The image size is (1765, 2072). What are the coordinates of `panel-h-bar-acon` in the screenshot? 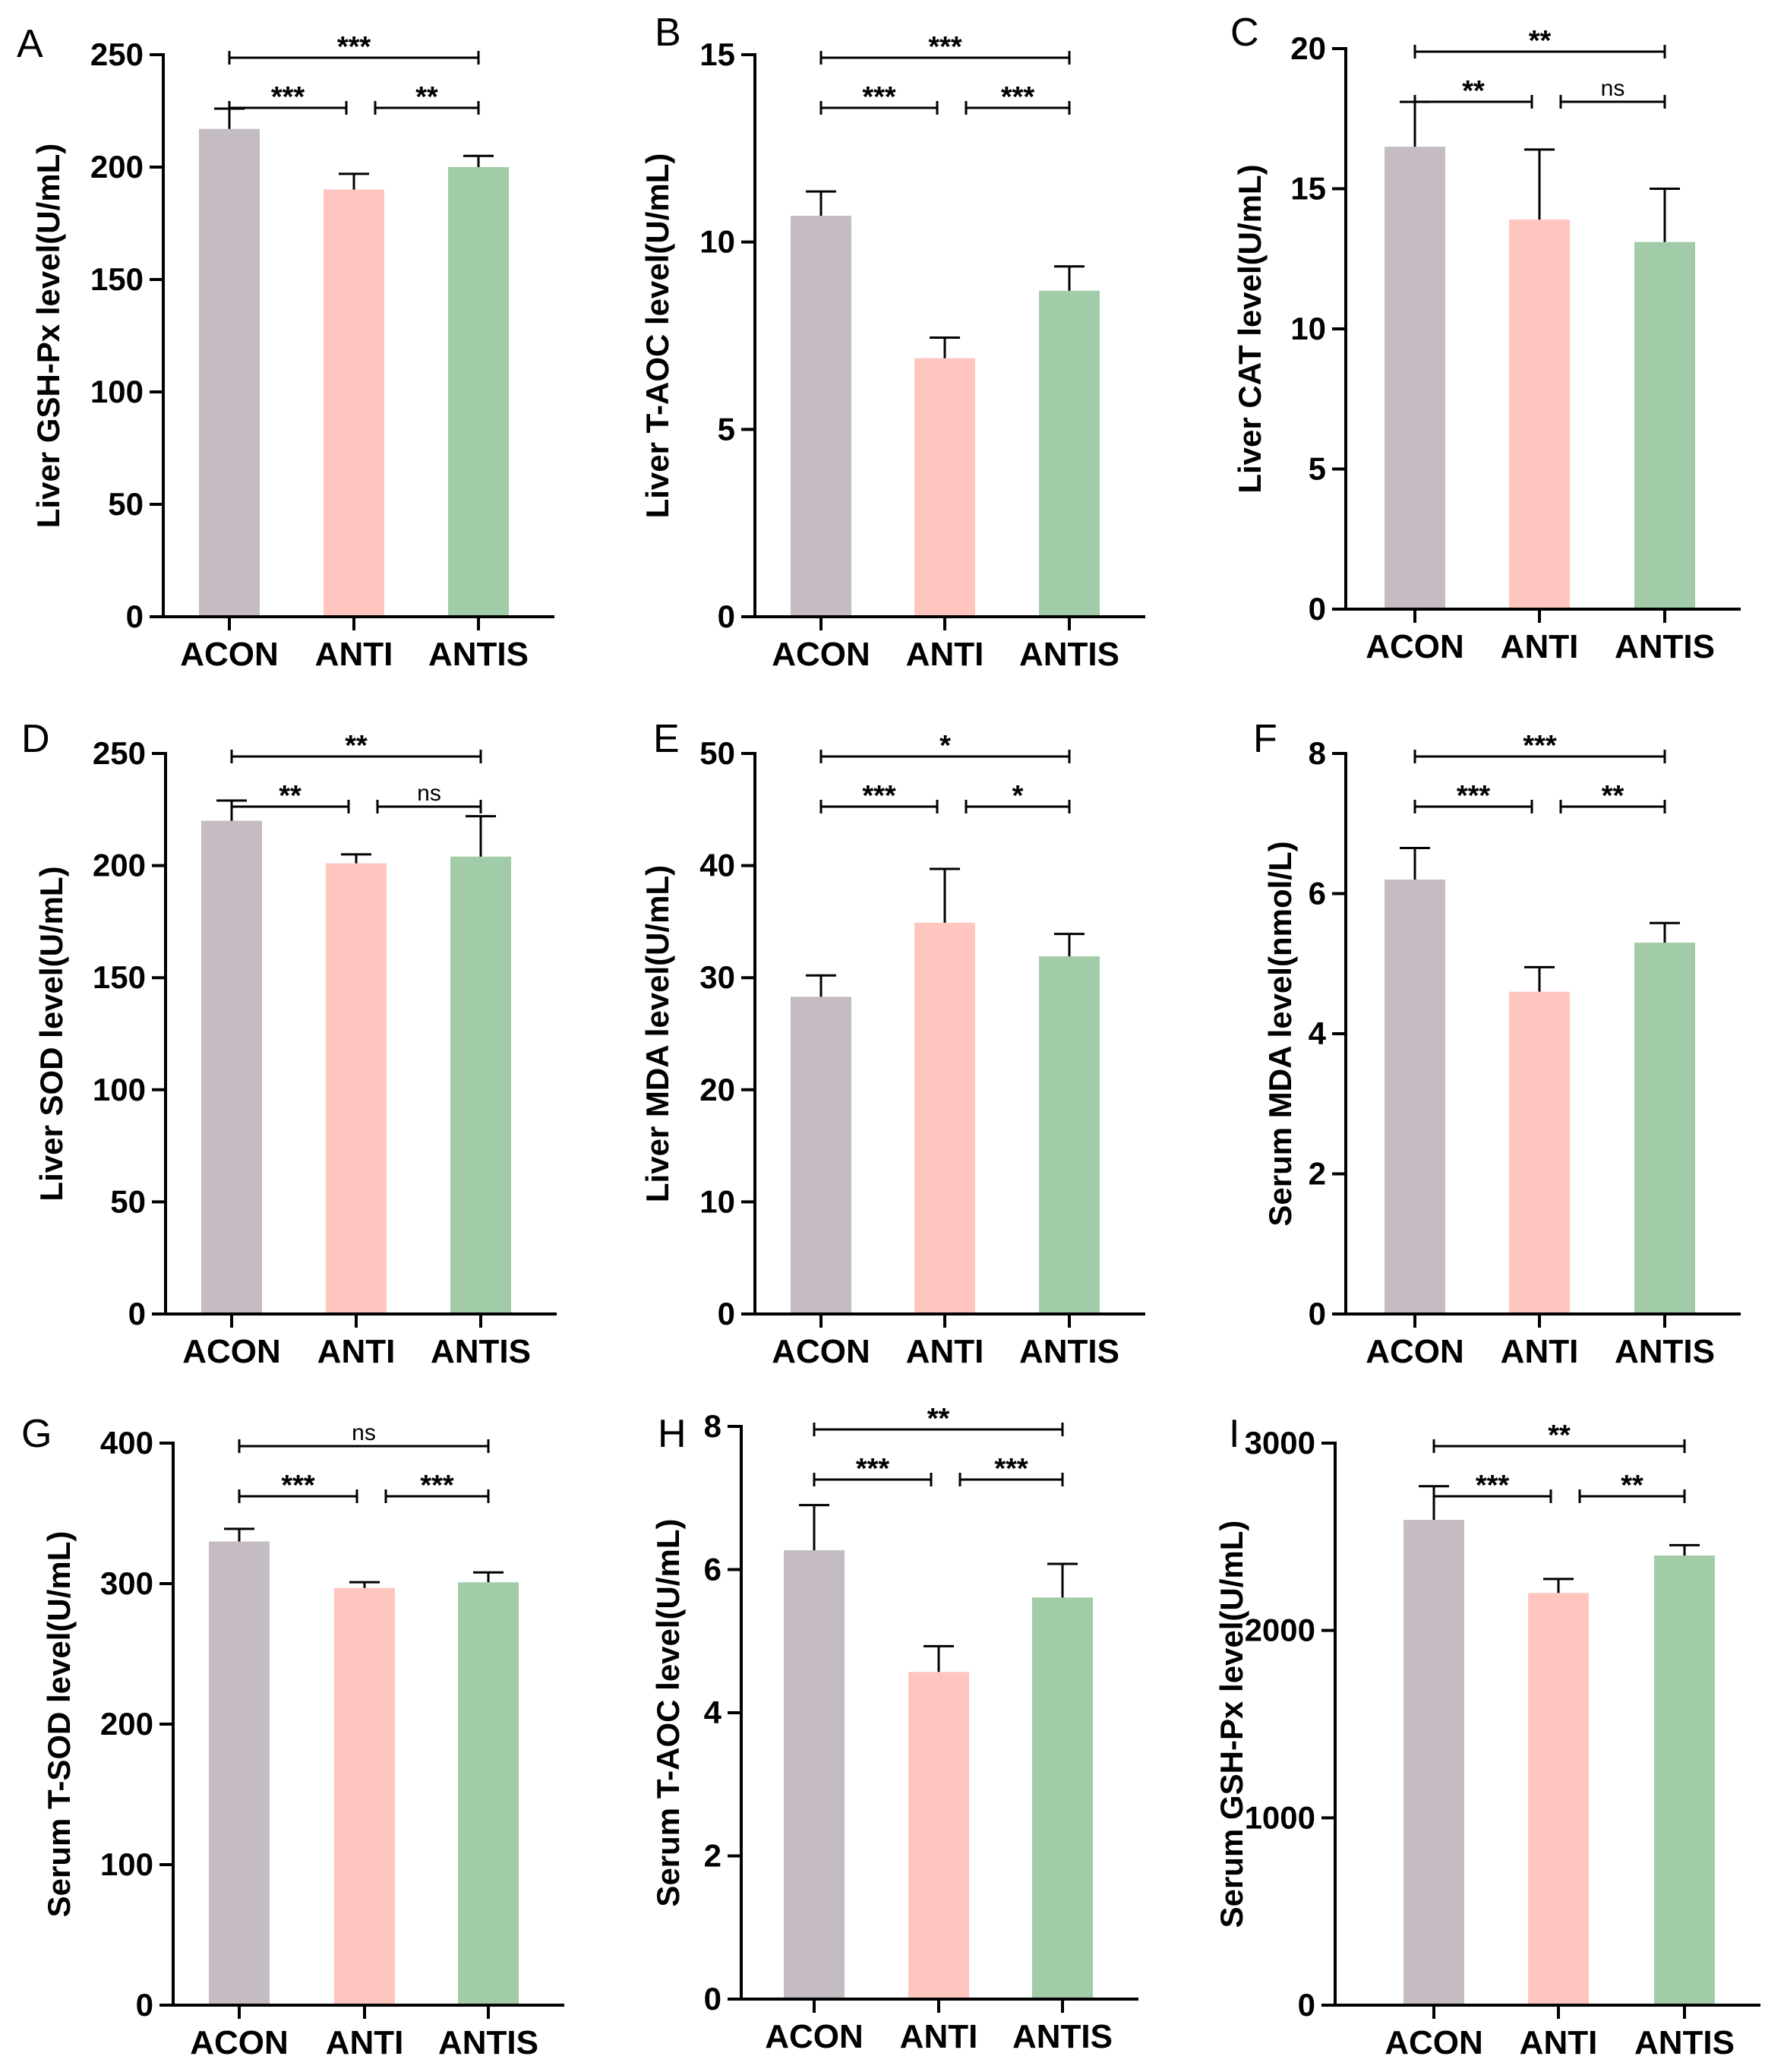 It's located at (814, 1774).